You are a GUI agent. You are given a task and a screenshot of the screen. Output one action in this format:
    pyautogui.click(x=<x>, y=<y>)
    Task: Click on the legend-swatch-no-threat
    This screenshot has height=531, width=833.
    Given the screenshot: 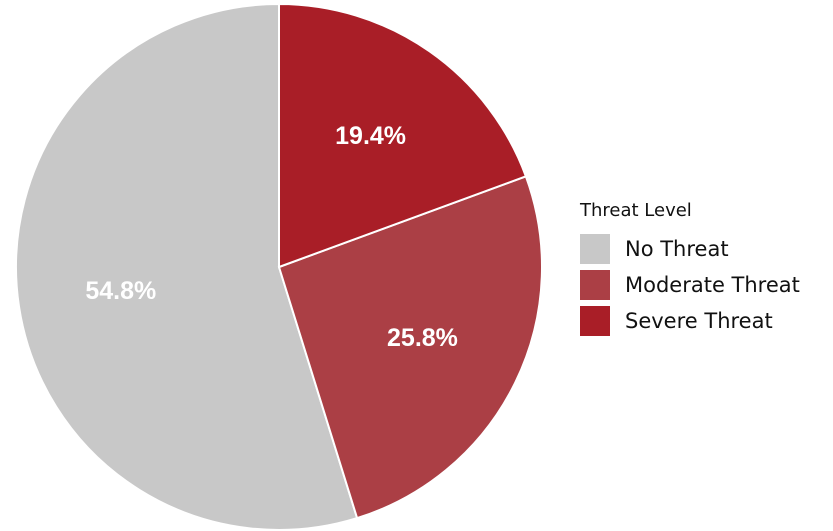 What is the action you would take?
    pyautogui.click(x=595, y=249)
    